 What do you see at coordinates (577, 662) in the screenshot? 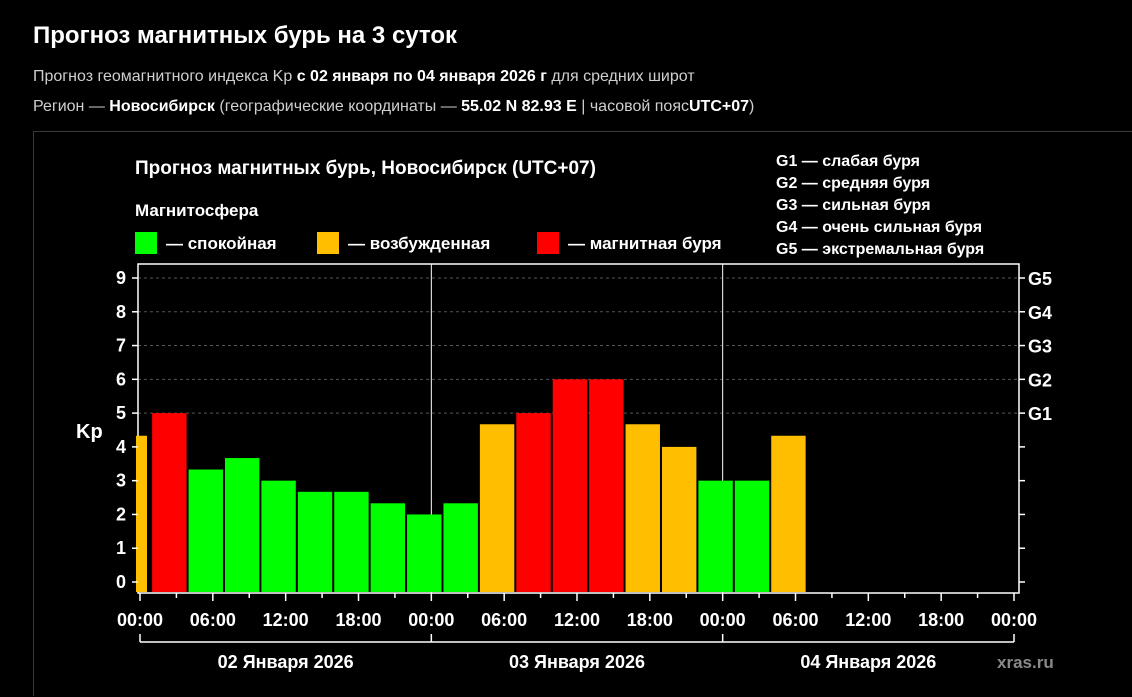
I see `day-label: 03 Января 2026` at bounding box center [577, 662].